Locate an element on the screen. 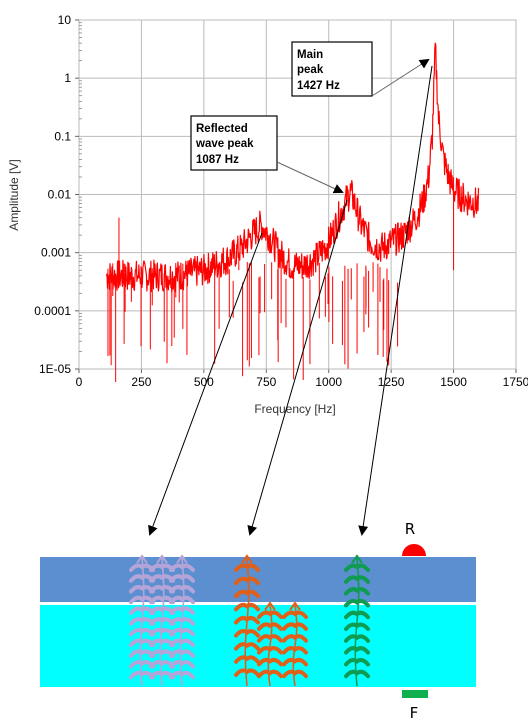 The height and width of the screenshot is (722, 528). x-tick-label: 1000 is located at coordinates (328, 382).